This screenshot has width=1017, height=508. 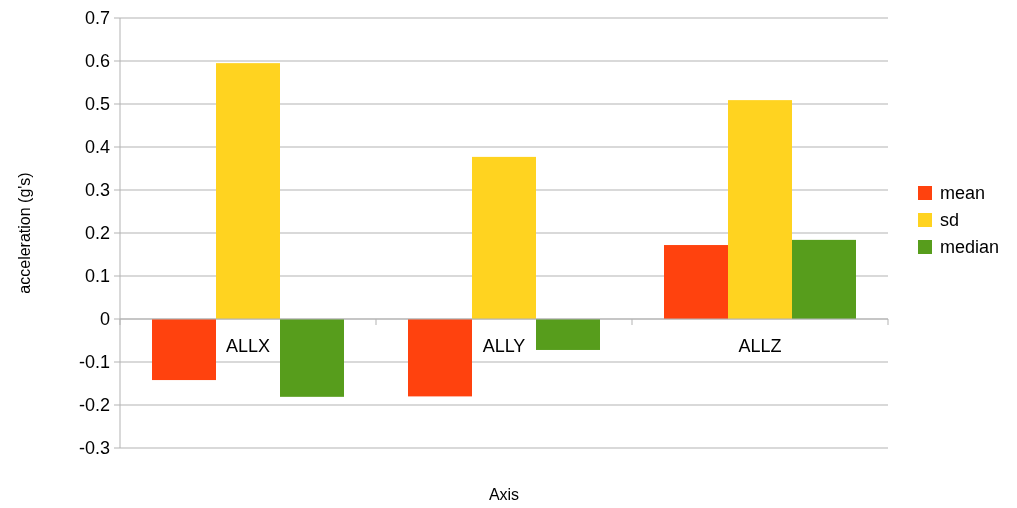 I want to click on y-tick-label: 0.1, so click(x=97, y=276).